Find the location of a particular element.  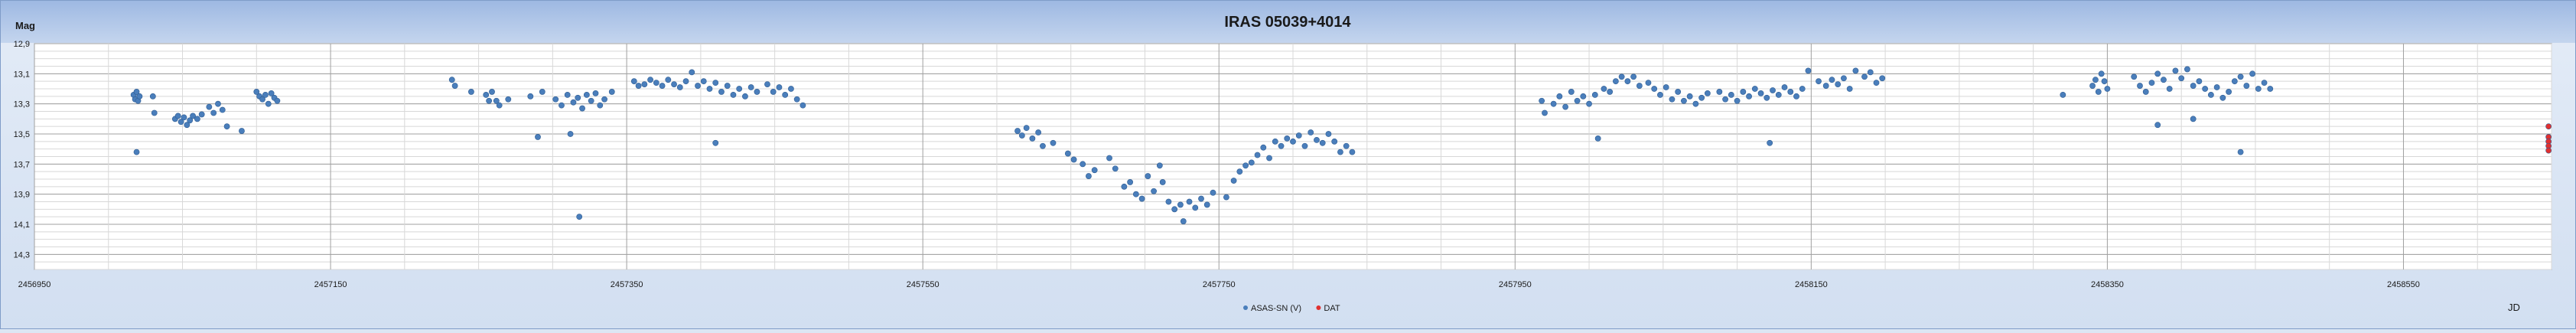

x-tick-label: 2458350 is located at coordinates (2107, 284).